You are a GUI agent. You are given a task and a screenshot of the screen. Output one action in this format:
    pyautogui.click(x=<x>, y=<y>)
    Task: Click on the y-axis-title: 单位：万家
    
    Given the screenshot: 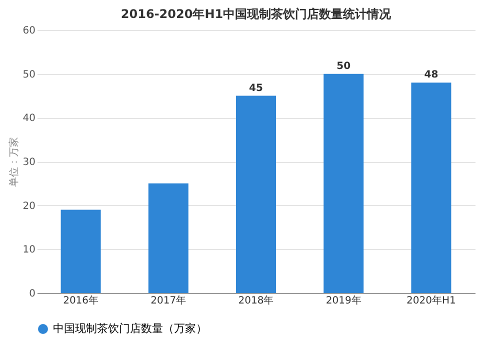 What is the action you would take?
    pyautogui.click(x=14, y=162)
    